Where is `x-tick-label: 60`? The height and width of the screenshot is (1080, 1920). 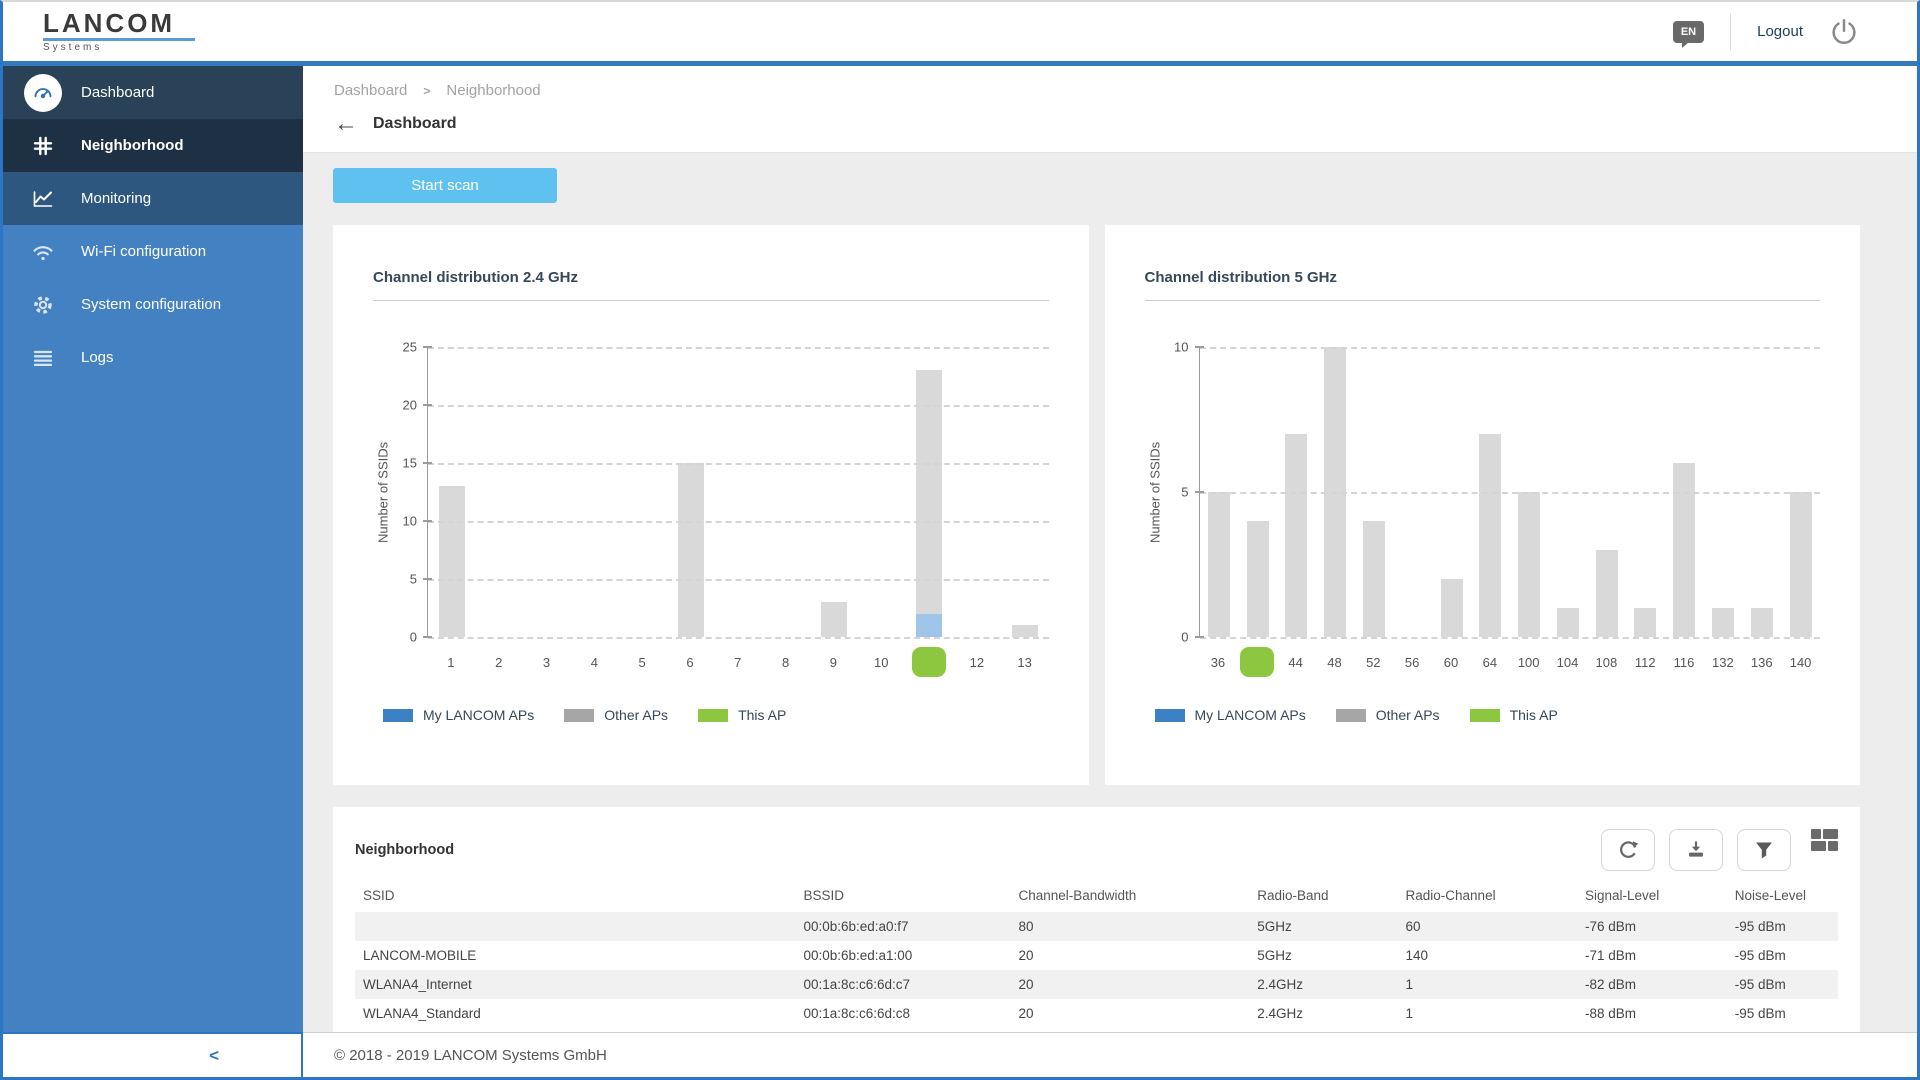 x-tick-label: 60 is located at coordinates (1451, 662).